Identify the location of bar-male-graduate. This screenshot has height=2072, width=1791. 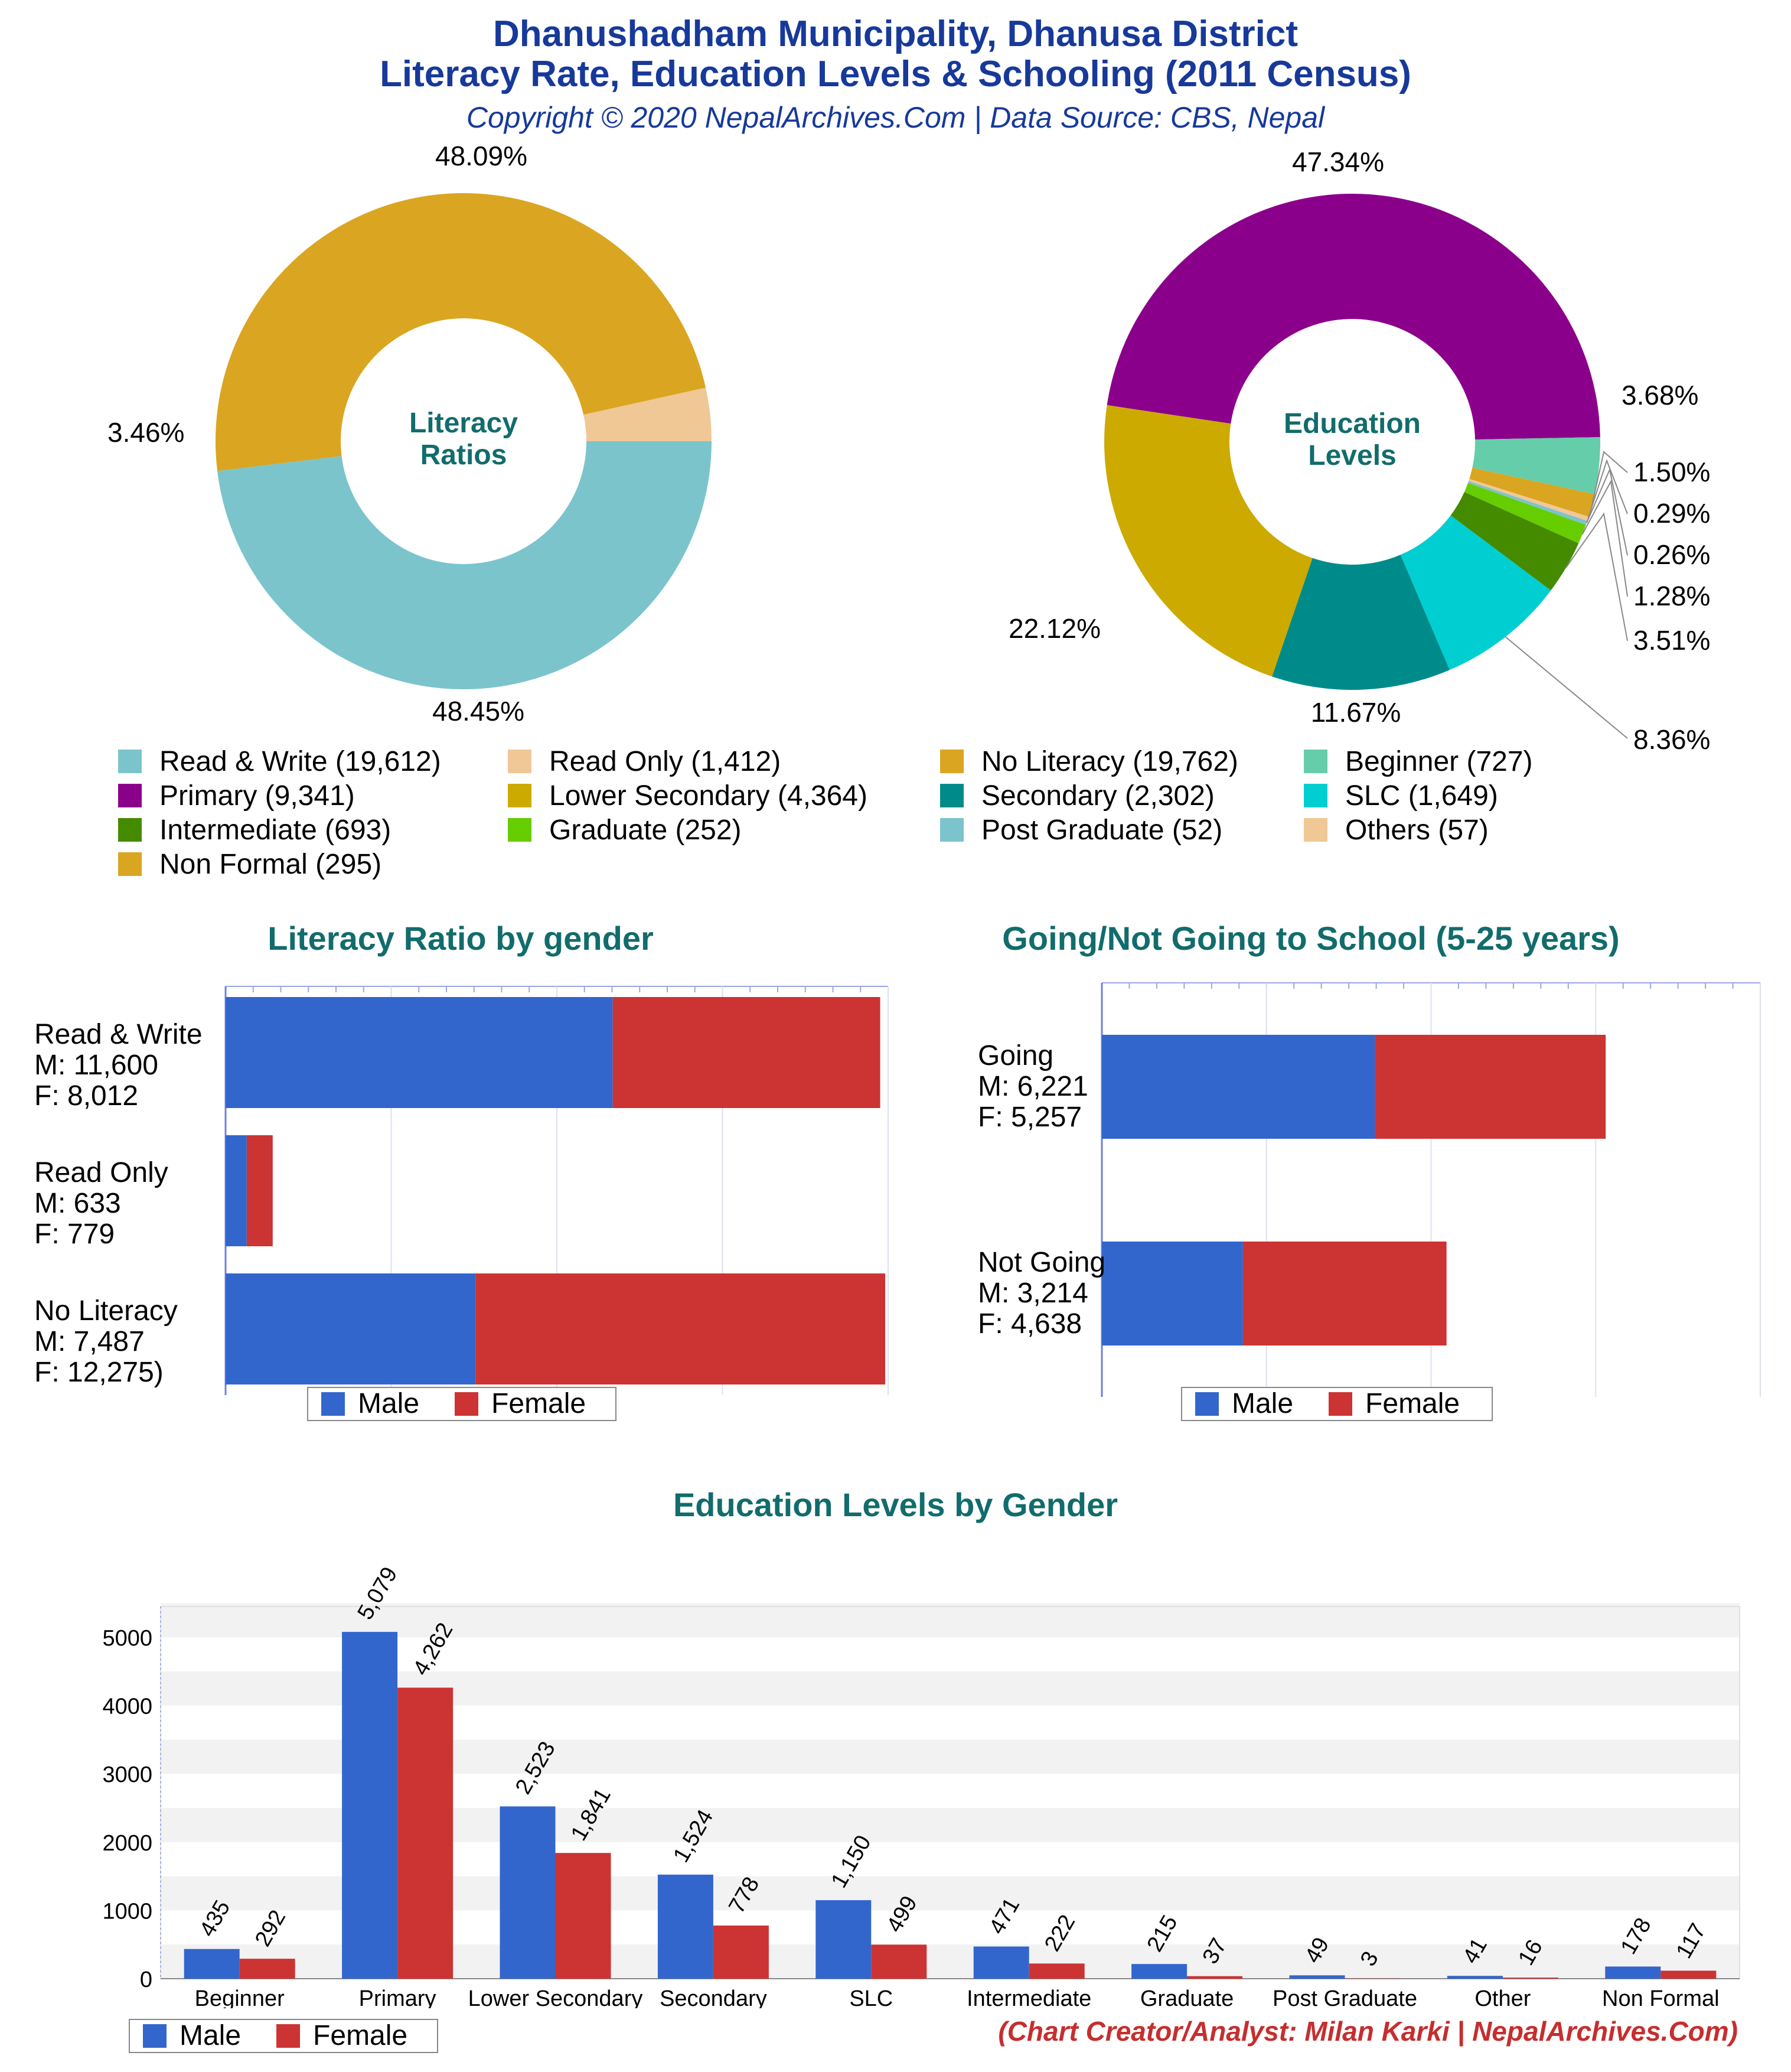
(1159, 1971).